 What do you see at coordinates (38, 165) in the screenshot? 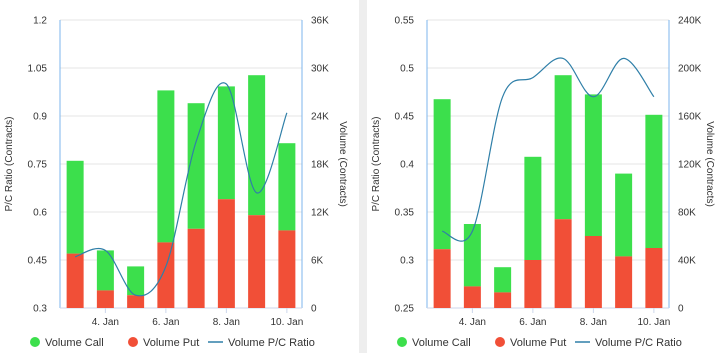
I see `y-tick-label: 0.75` at bounding box center [38, 165].